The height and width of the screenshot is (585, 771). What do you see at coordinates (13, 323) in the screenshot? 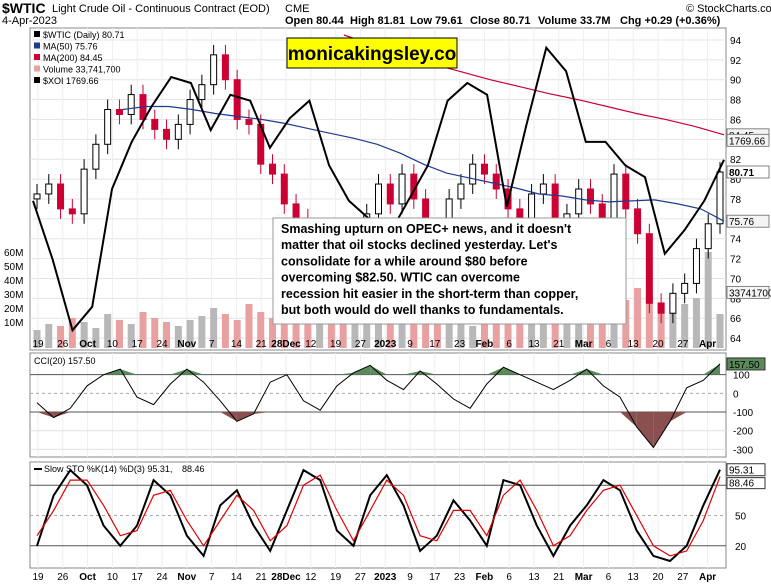
I see `volume-tick-label: 10M` at bounding box center [13, 323].